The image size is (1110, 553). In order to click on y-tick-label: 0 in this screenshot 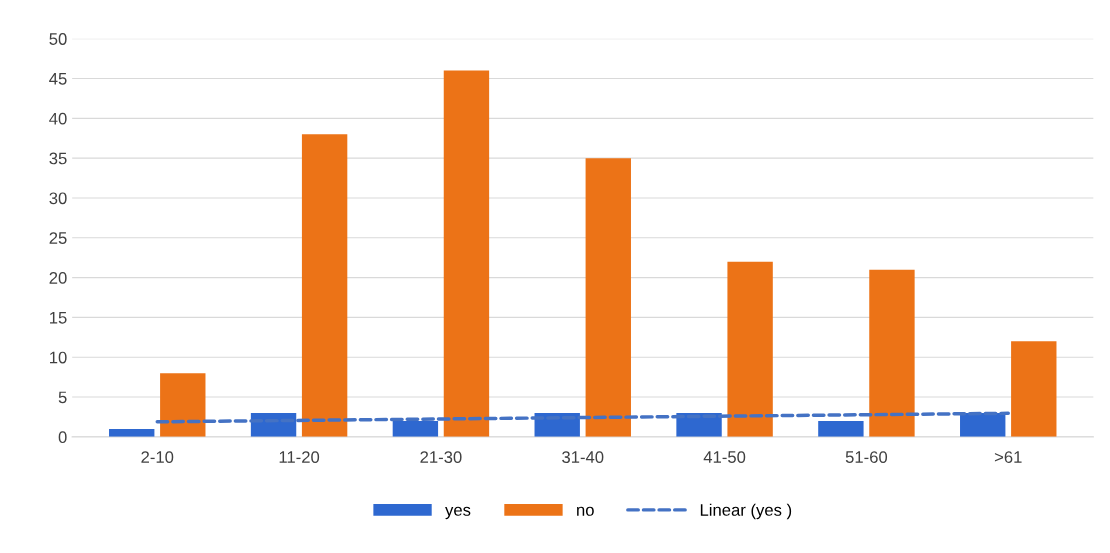, I will do `click(62, 437)`.